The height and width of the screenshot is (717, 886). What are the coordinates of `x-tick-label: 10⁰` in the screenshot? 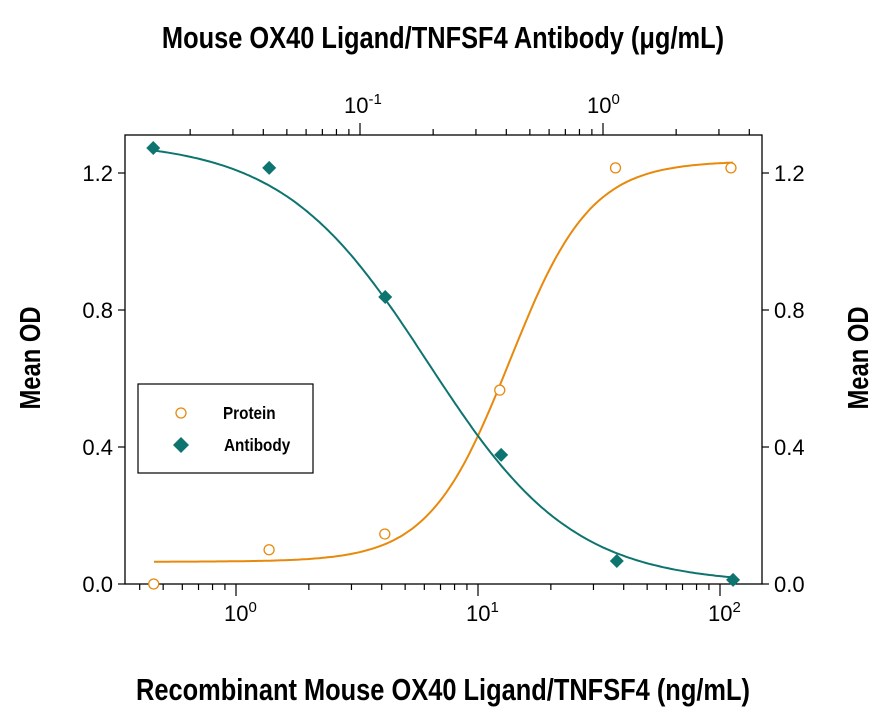 It's located at (240, 612).